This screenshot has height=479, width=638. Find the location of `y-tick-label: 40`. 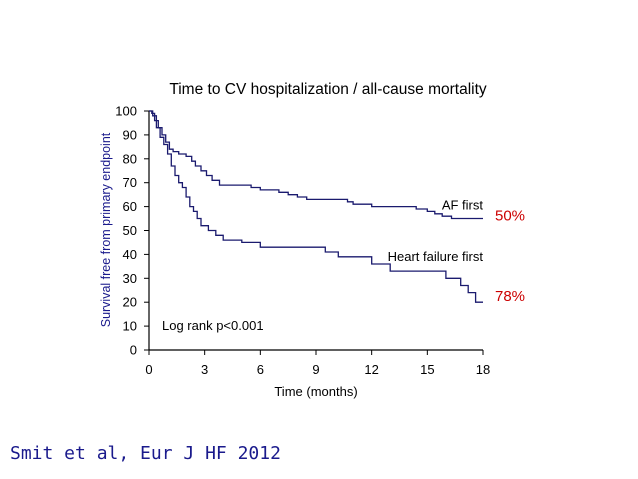

y-tick-label: 40 is located at coordinates (130, 254).